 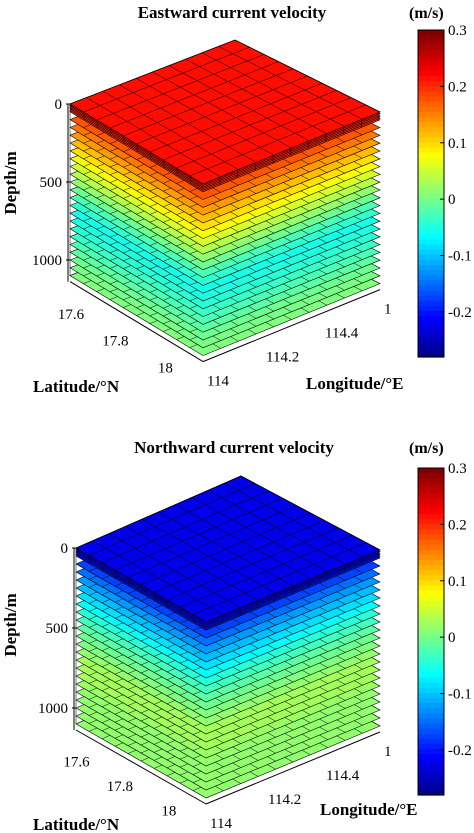 What do you see at coordinates (71, 315) in the screenshot?
I see `y-tick-label: 17.6` at bounding box center [71, 315].